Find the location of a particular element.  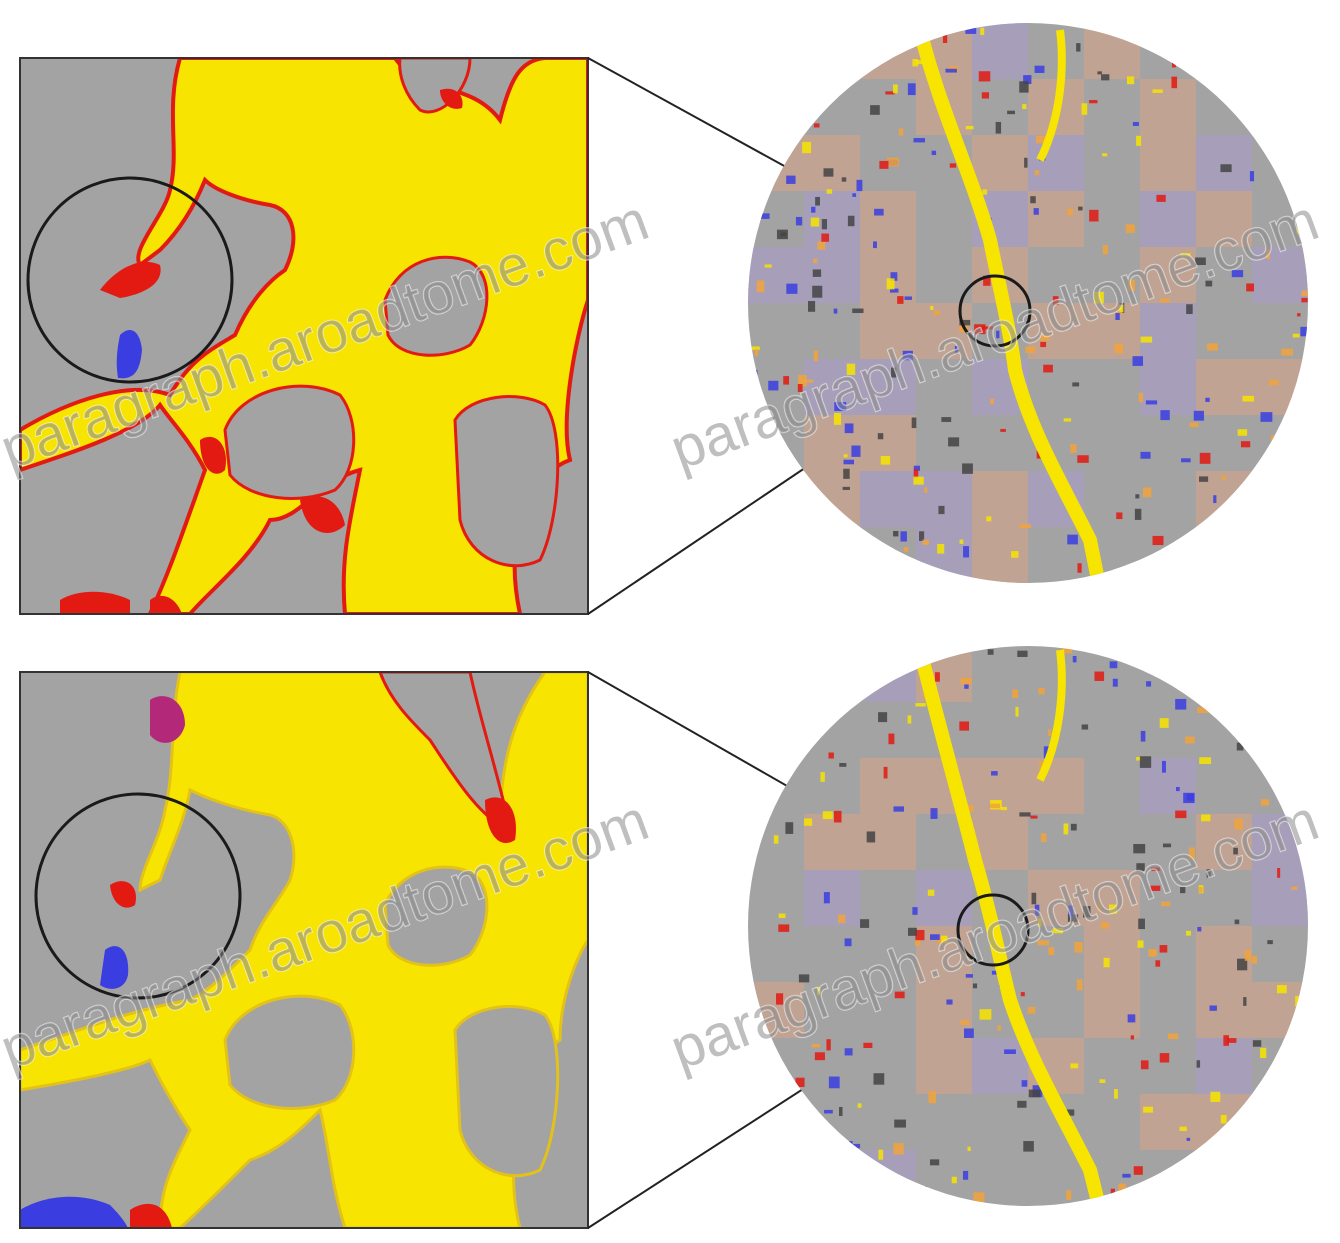

bottom-grain-island is located at coordinates (445, 752).